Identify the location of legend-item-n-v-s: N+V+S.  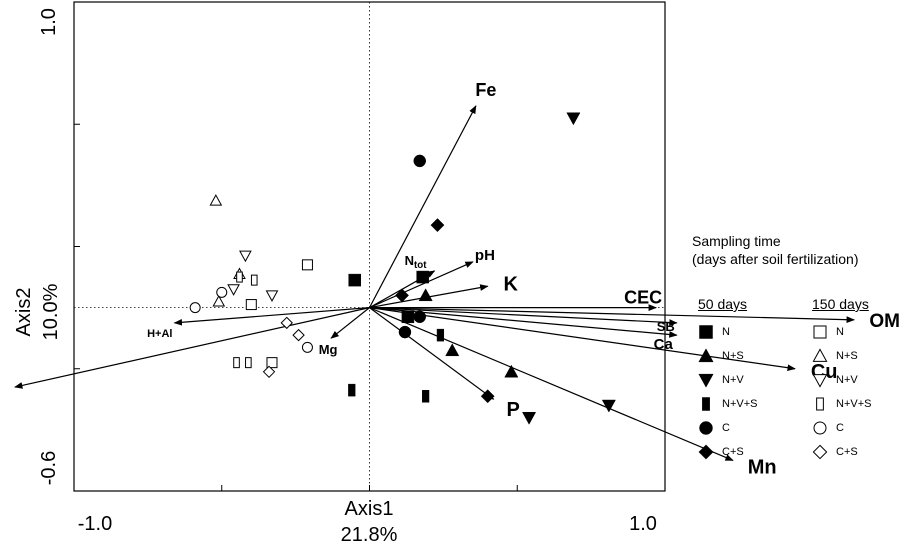
(727, 404).